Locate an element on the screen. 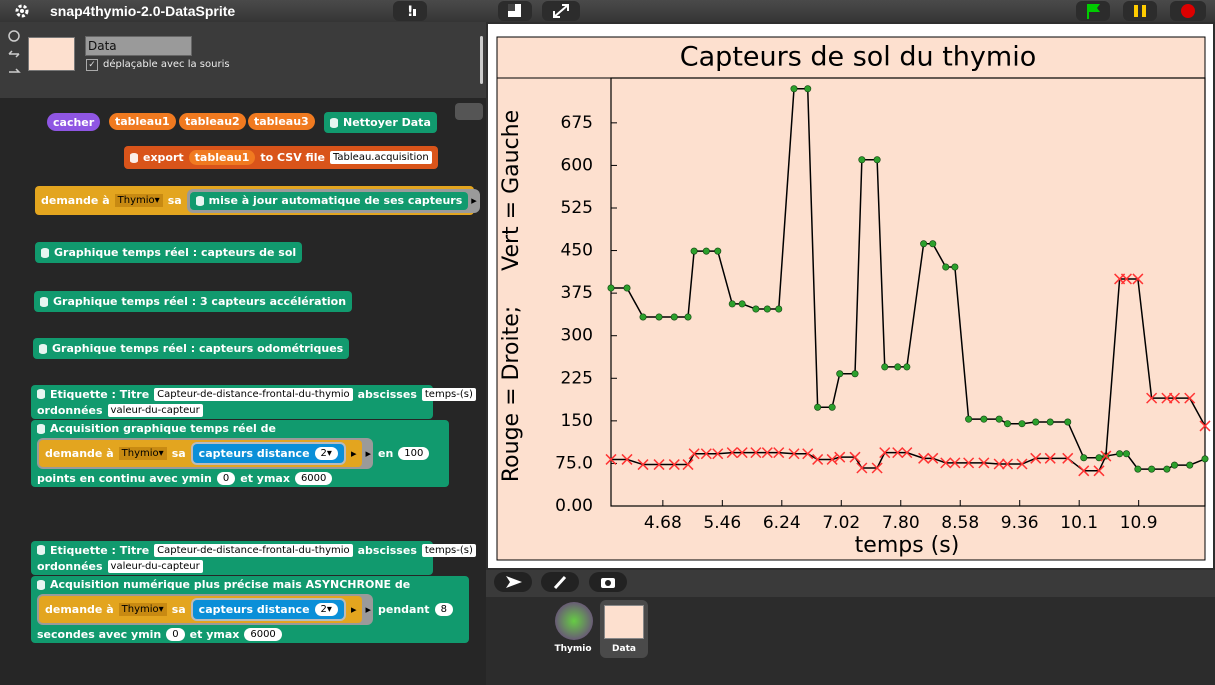 This screenshot has height=685, width=1215. block-text: tableau3 is located at coordinates (281, 121).